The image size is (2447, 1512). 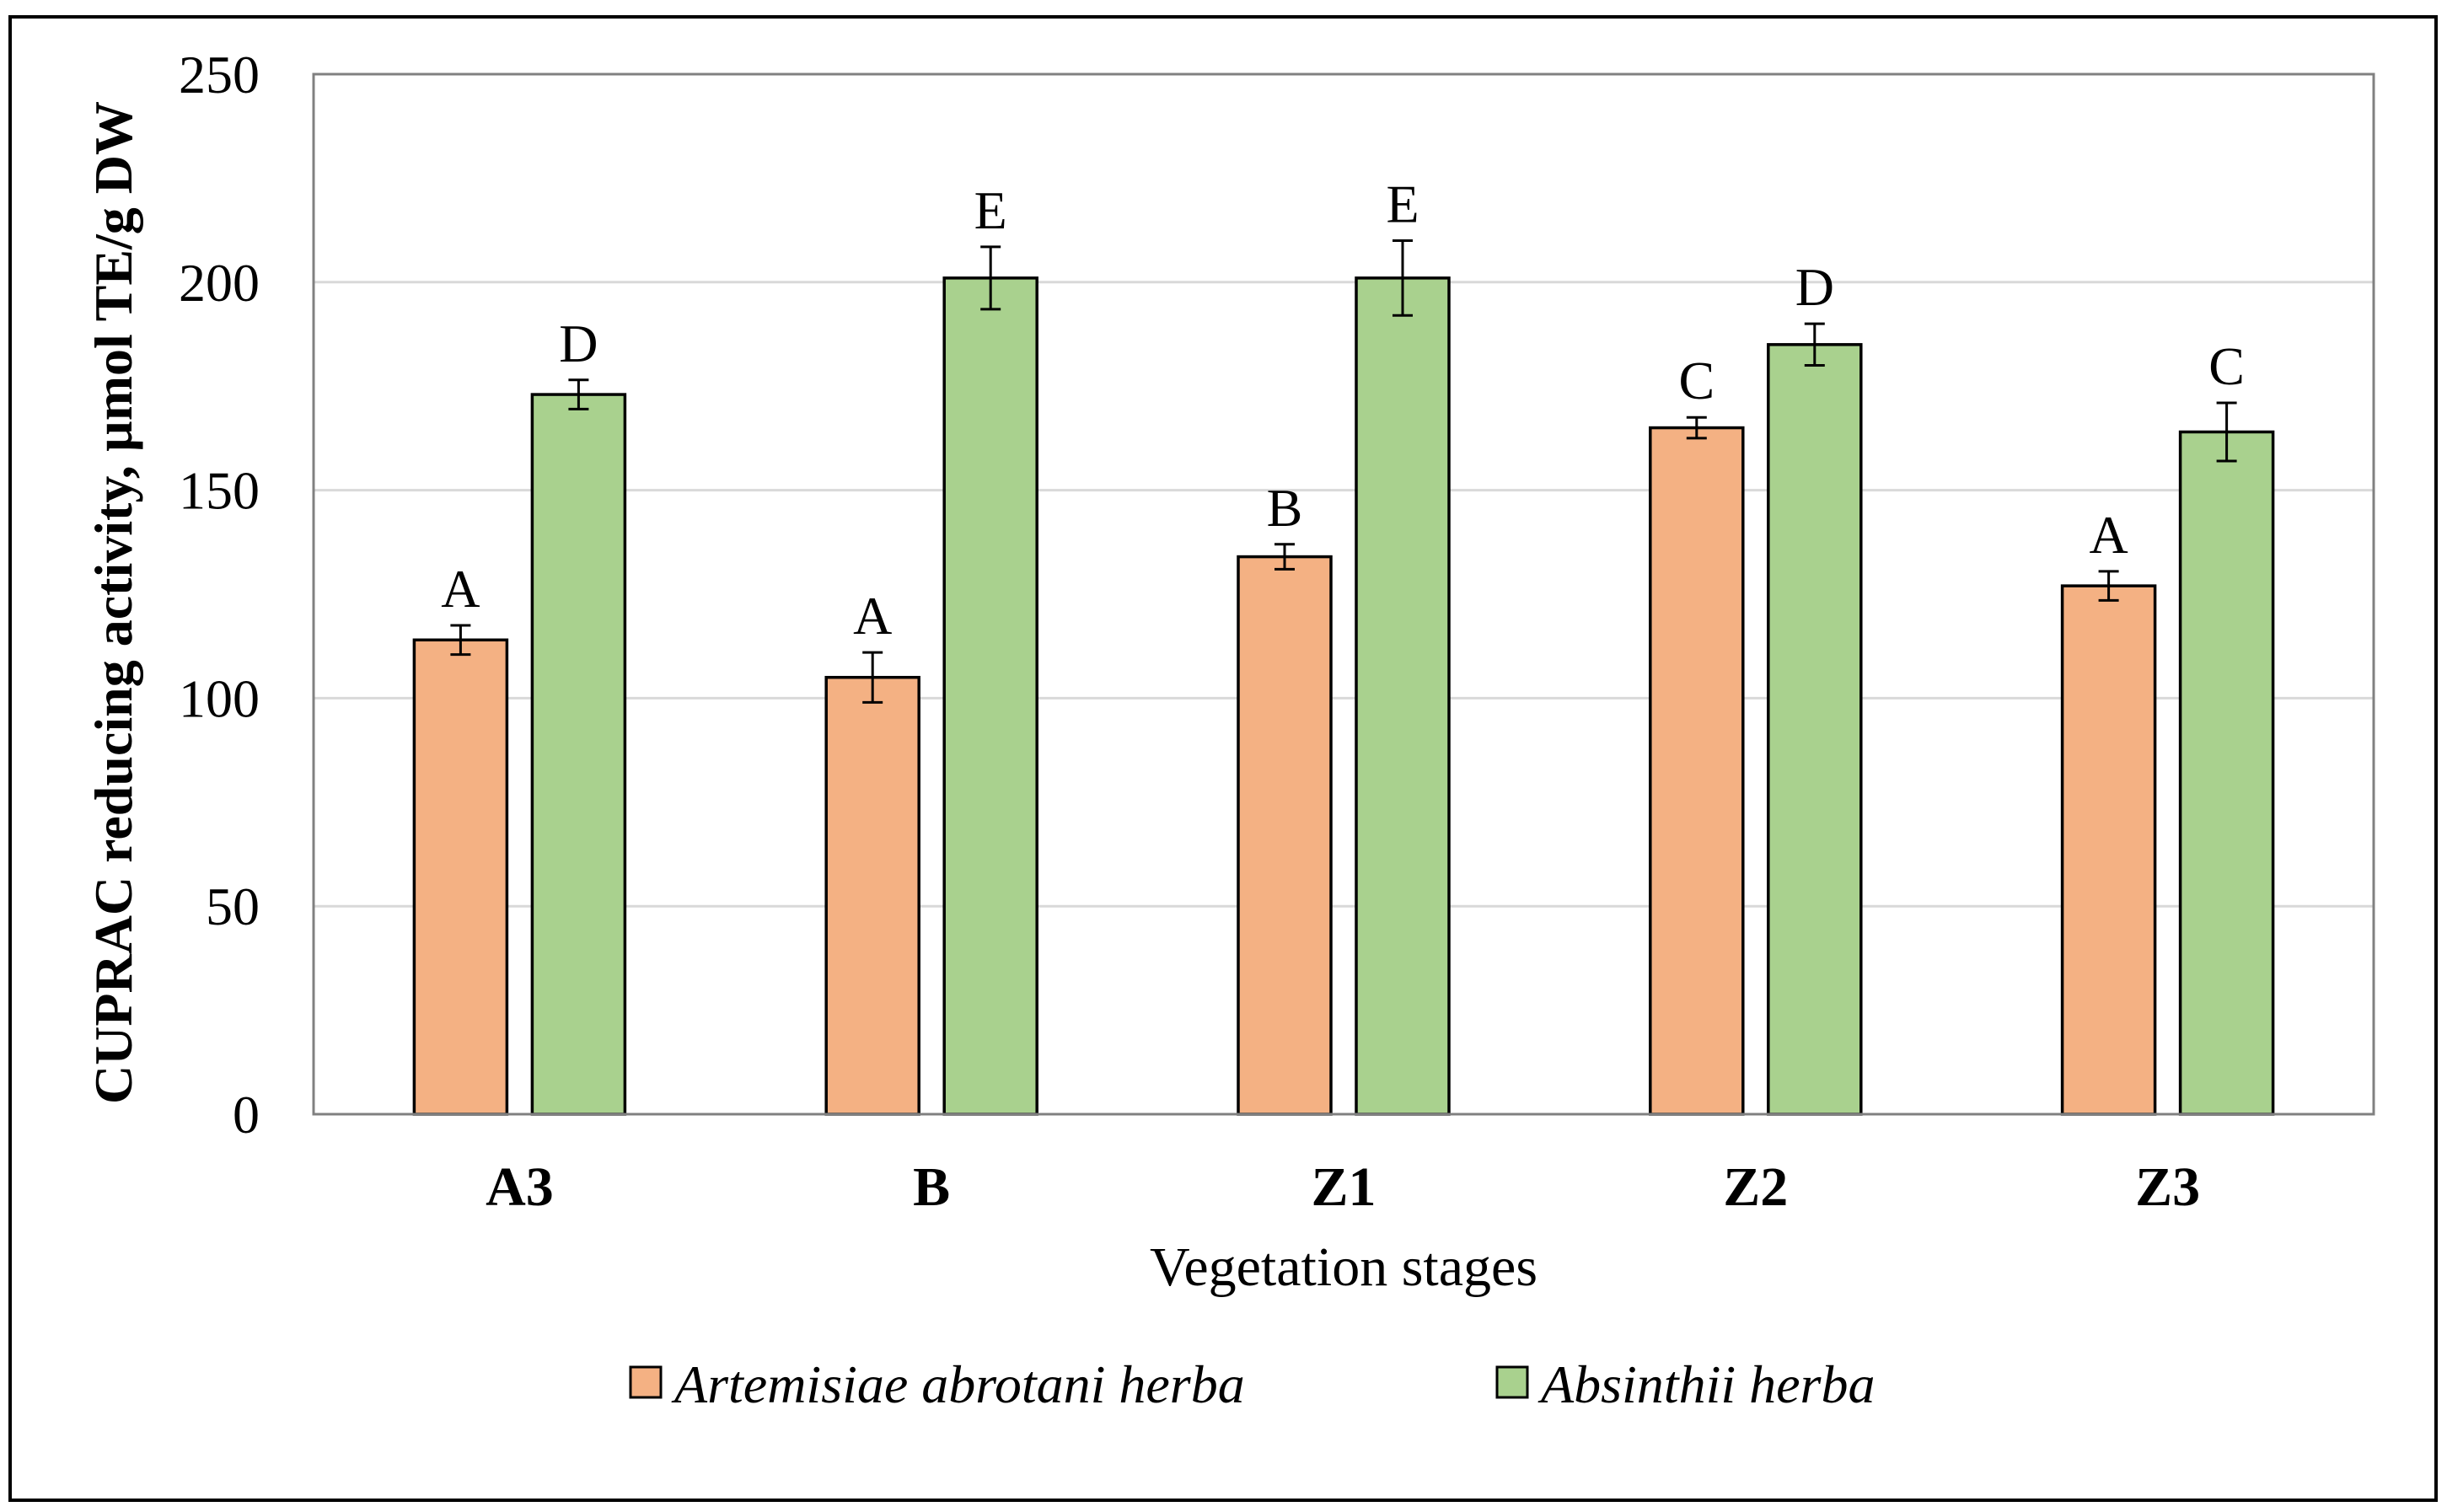 What do you see at coordinates (1756, 1187) in the screenshot?
I see `x-tick-label-z2: Z2` at bounding box center [1756, 1187].